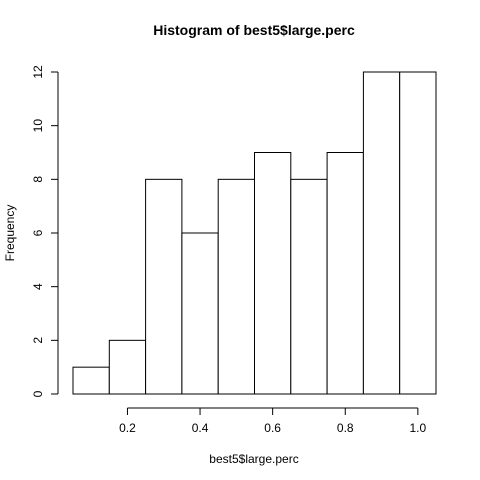  I want to click on y-axis: 0 2 4 6 8 10 12, so click(45, 231).